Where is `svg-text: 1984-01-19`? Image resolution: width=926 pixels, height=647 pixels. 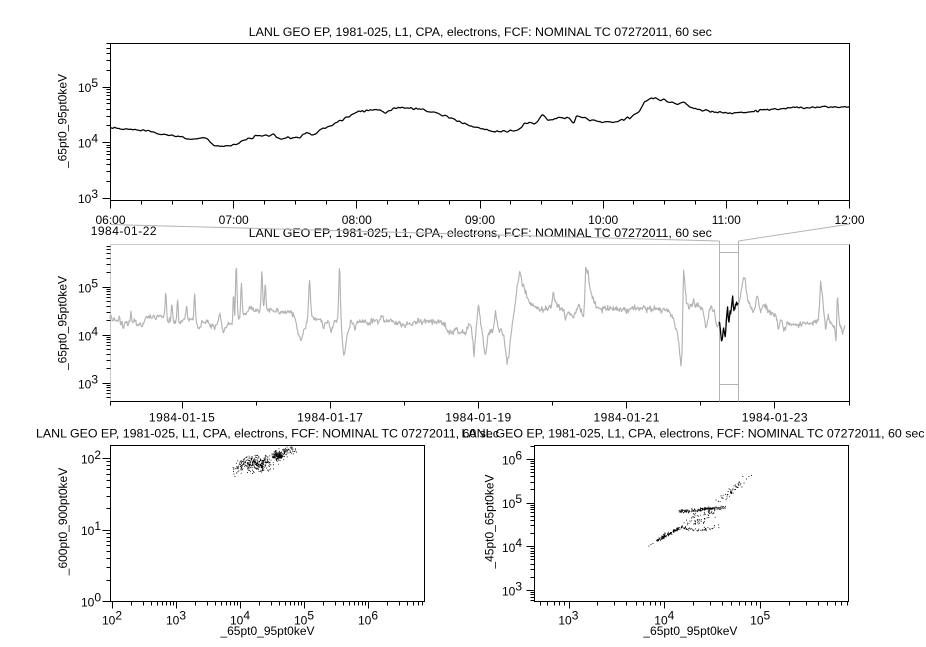
svg-text: 1984-01-19 is located at coordinates (478, 418).